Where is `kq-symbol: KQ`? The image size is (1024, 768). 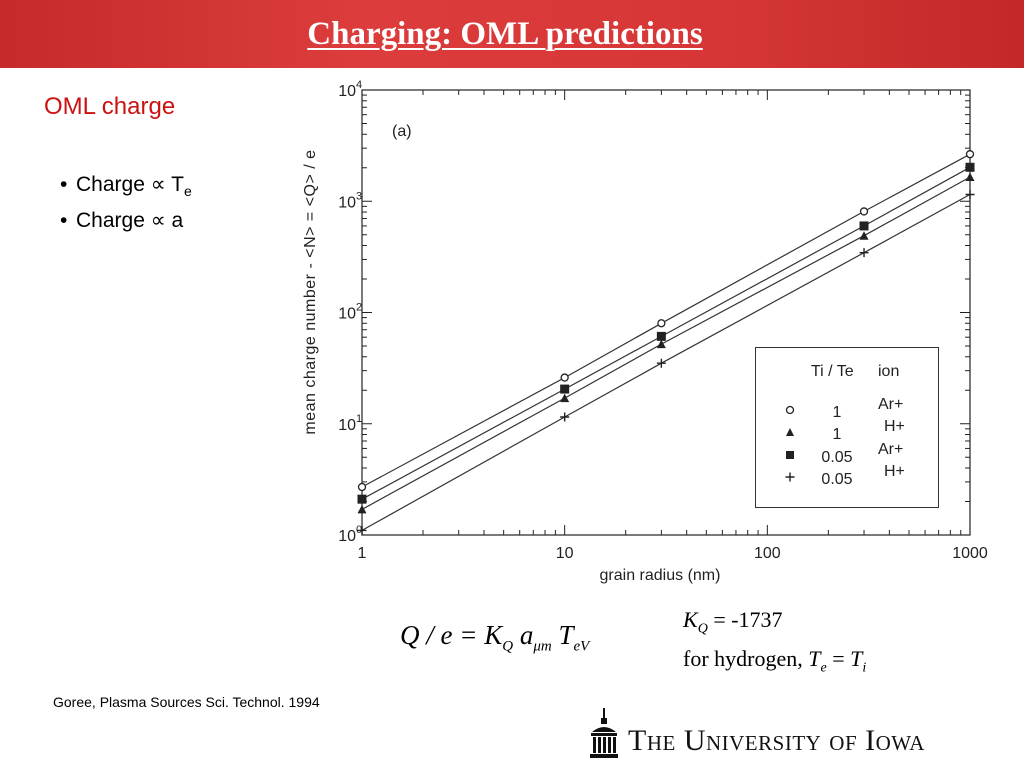
kq-symbol: KQ is located at coordinates (695, 621).